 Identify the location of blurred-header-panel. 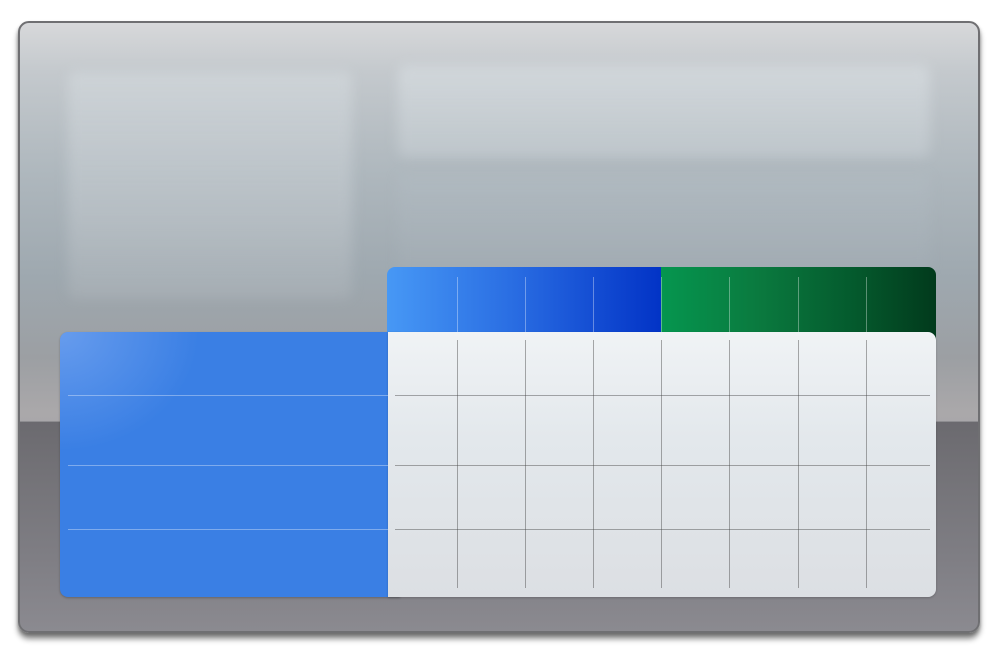
(664, 111).